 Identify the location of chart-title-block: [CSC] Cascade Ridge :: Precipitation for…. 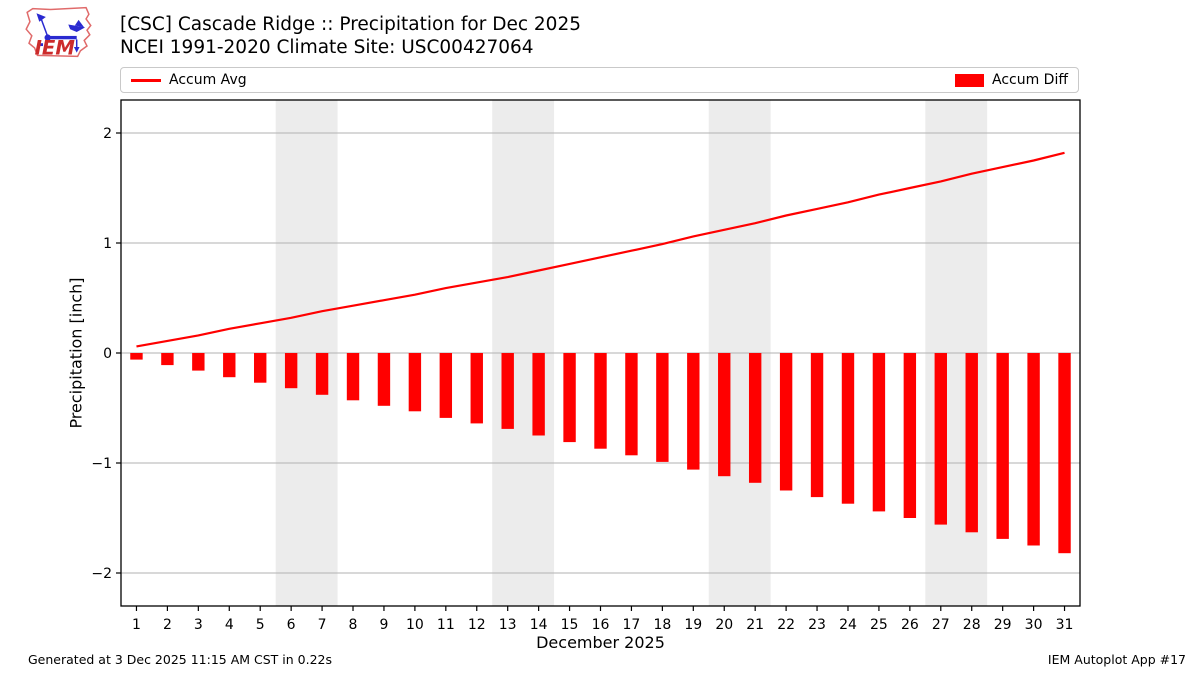
(350, 36).